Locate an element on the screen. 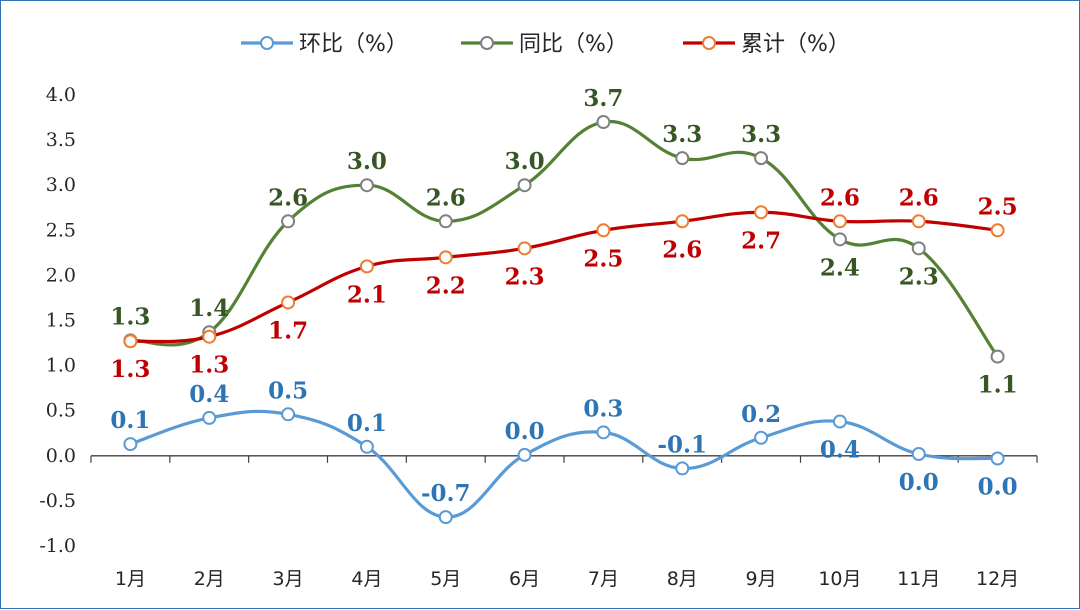 Image resolution: width=1080 pixels, height=610 pixels. data-label-mom: 0.3 is located at coordinates (603, 408).